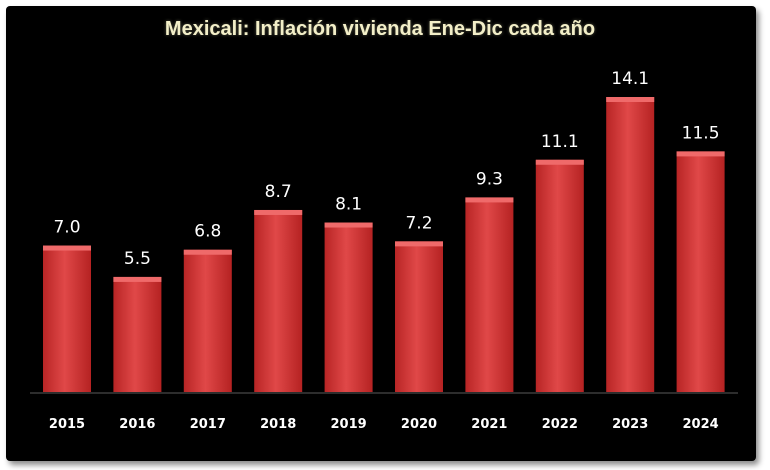 This screenshot has height=470, width=770. Describe the element at coordinates (137, 279) in the screenshot. I see `bar-top-2016` at that location.